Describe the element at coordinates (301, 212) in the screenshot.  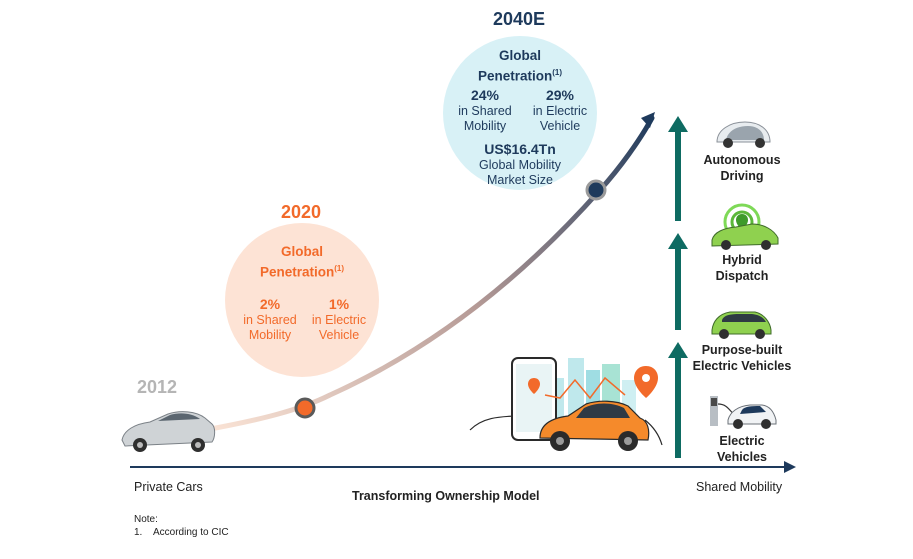
I see `year-2020-label: 2020` at that location.